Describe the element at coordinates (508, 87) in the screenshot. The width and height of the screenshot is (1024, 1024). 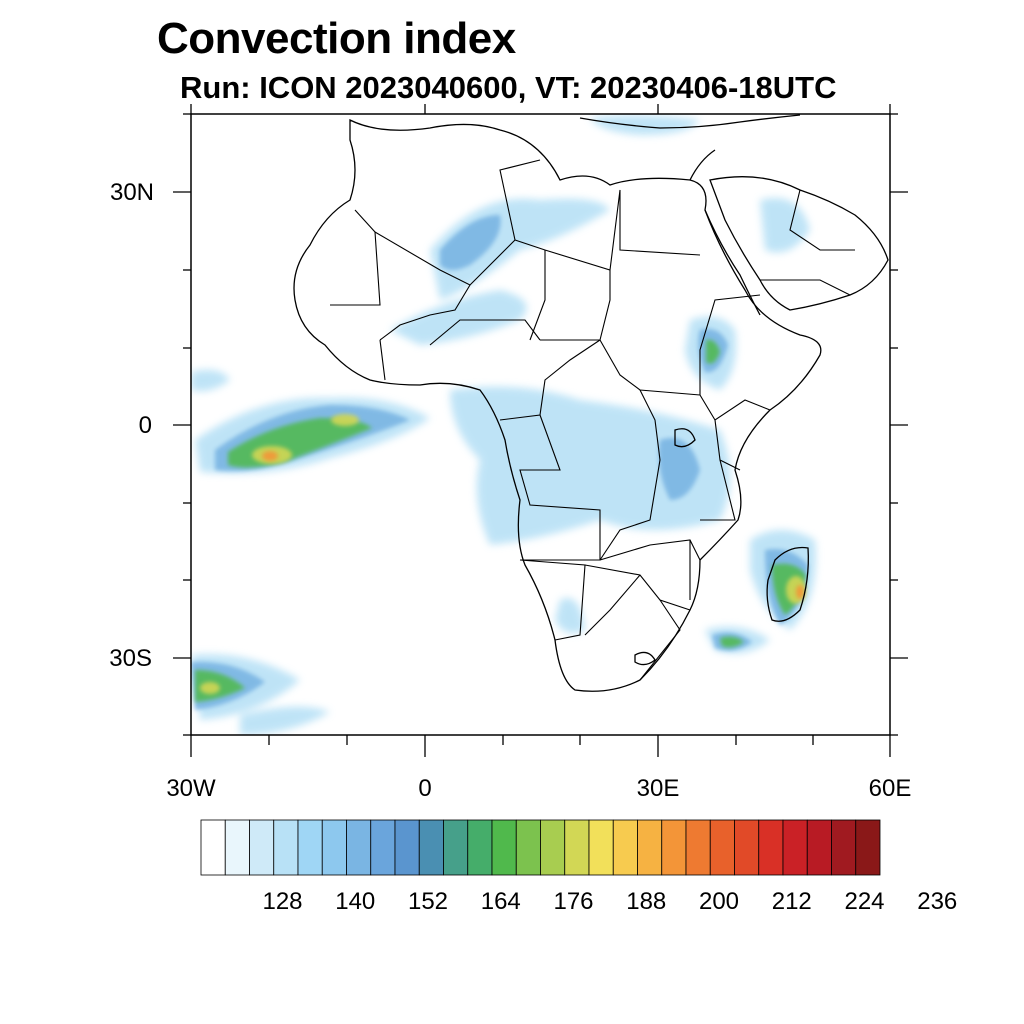
I see `chart-subtitle: Run: ICON 2023040600, VT: 20230406-18UTC` at that location.